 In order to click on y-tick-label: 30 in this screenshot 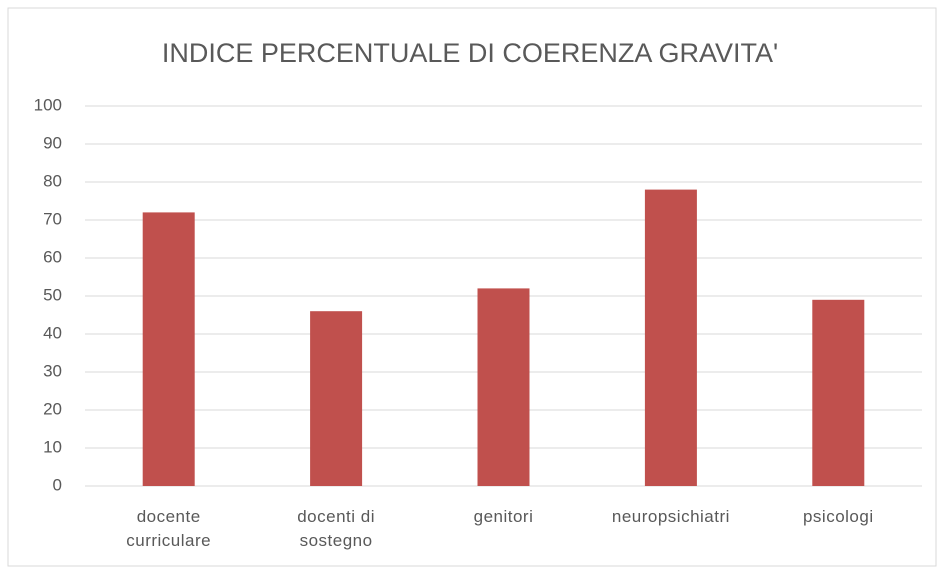, I will do `click(52, 370)`.